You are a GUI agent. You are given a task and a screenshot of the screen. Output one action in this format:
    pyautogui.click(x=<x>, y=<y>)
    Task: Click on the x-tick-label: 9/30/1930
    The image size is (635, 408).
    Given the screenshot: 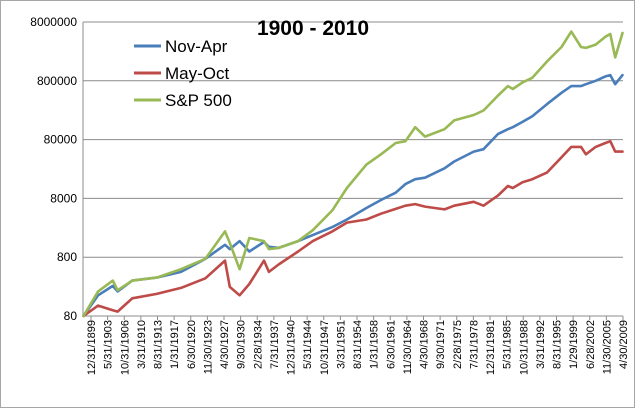 What is the action you would take?
    pyautogui.click(x=242, y=344)
    